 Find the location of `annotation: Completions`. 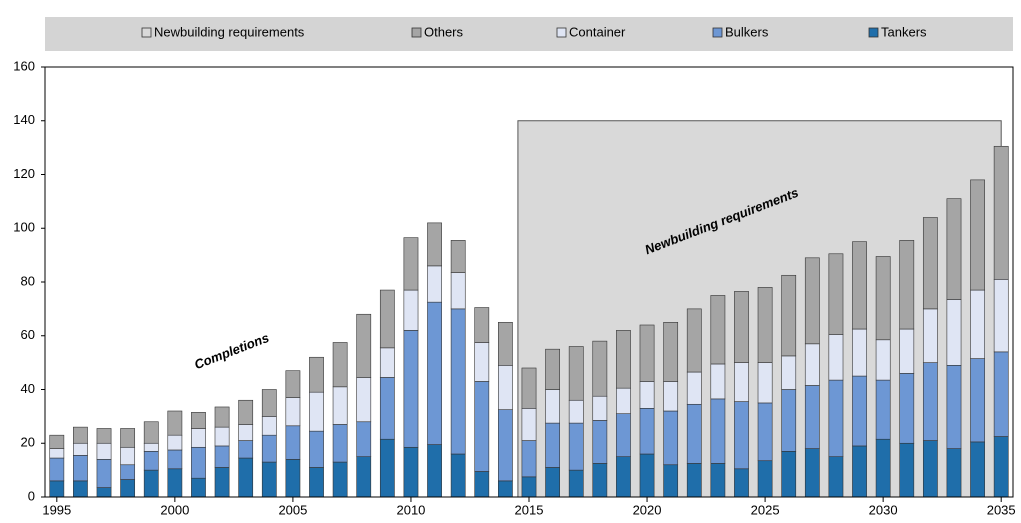

annotation: Completions is located at coordinates (231, 351).